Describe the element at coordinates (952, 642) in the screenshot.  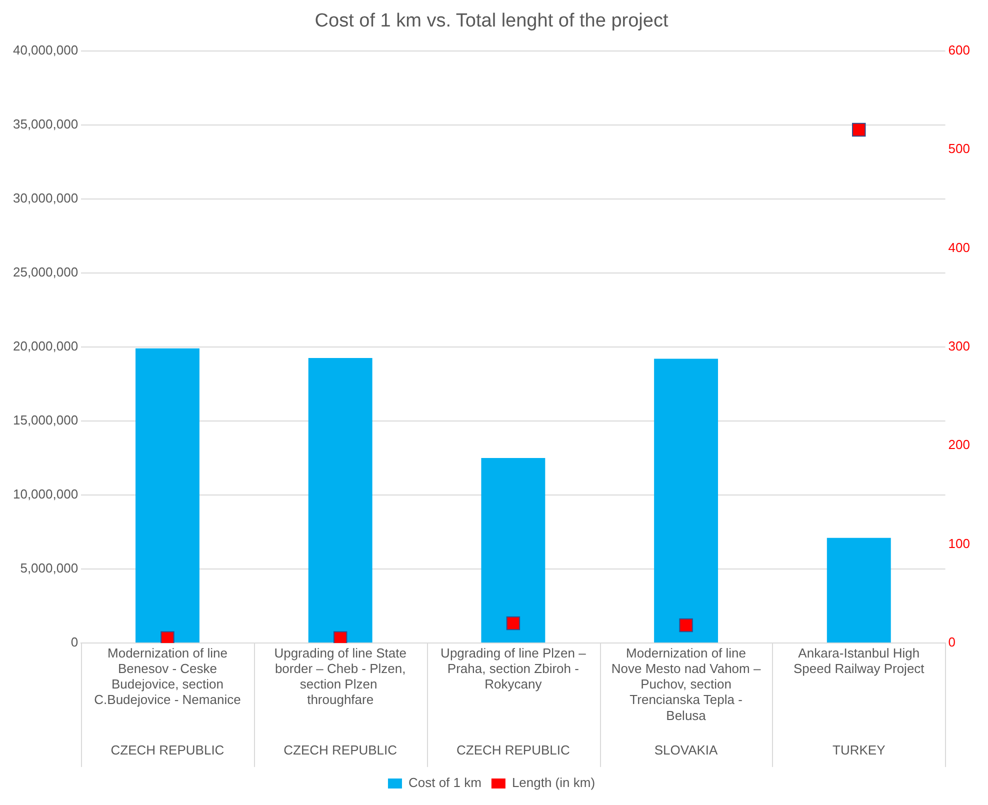
I see `y2-tick-label: 0` at that location.